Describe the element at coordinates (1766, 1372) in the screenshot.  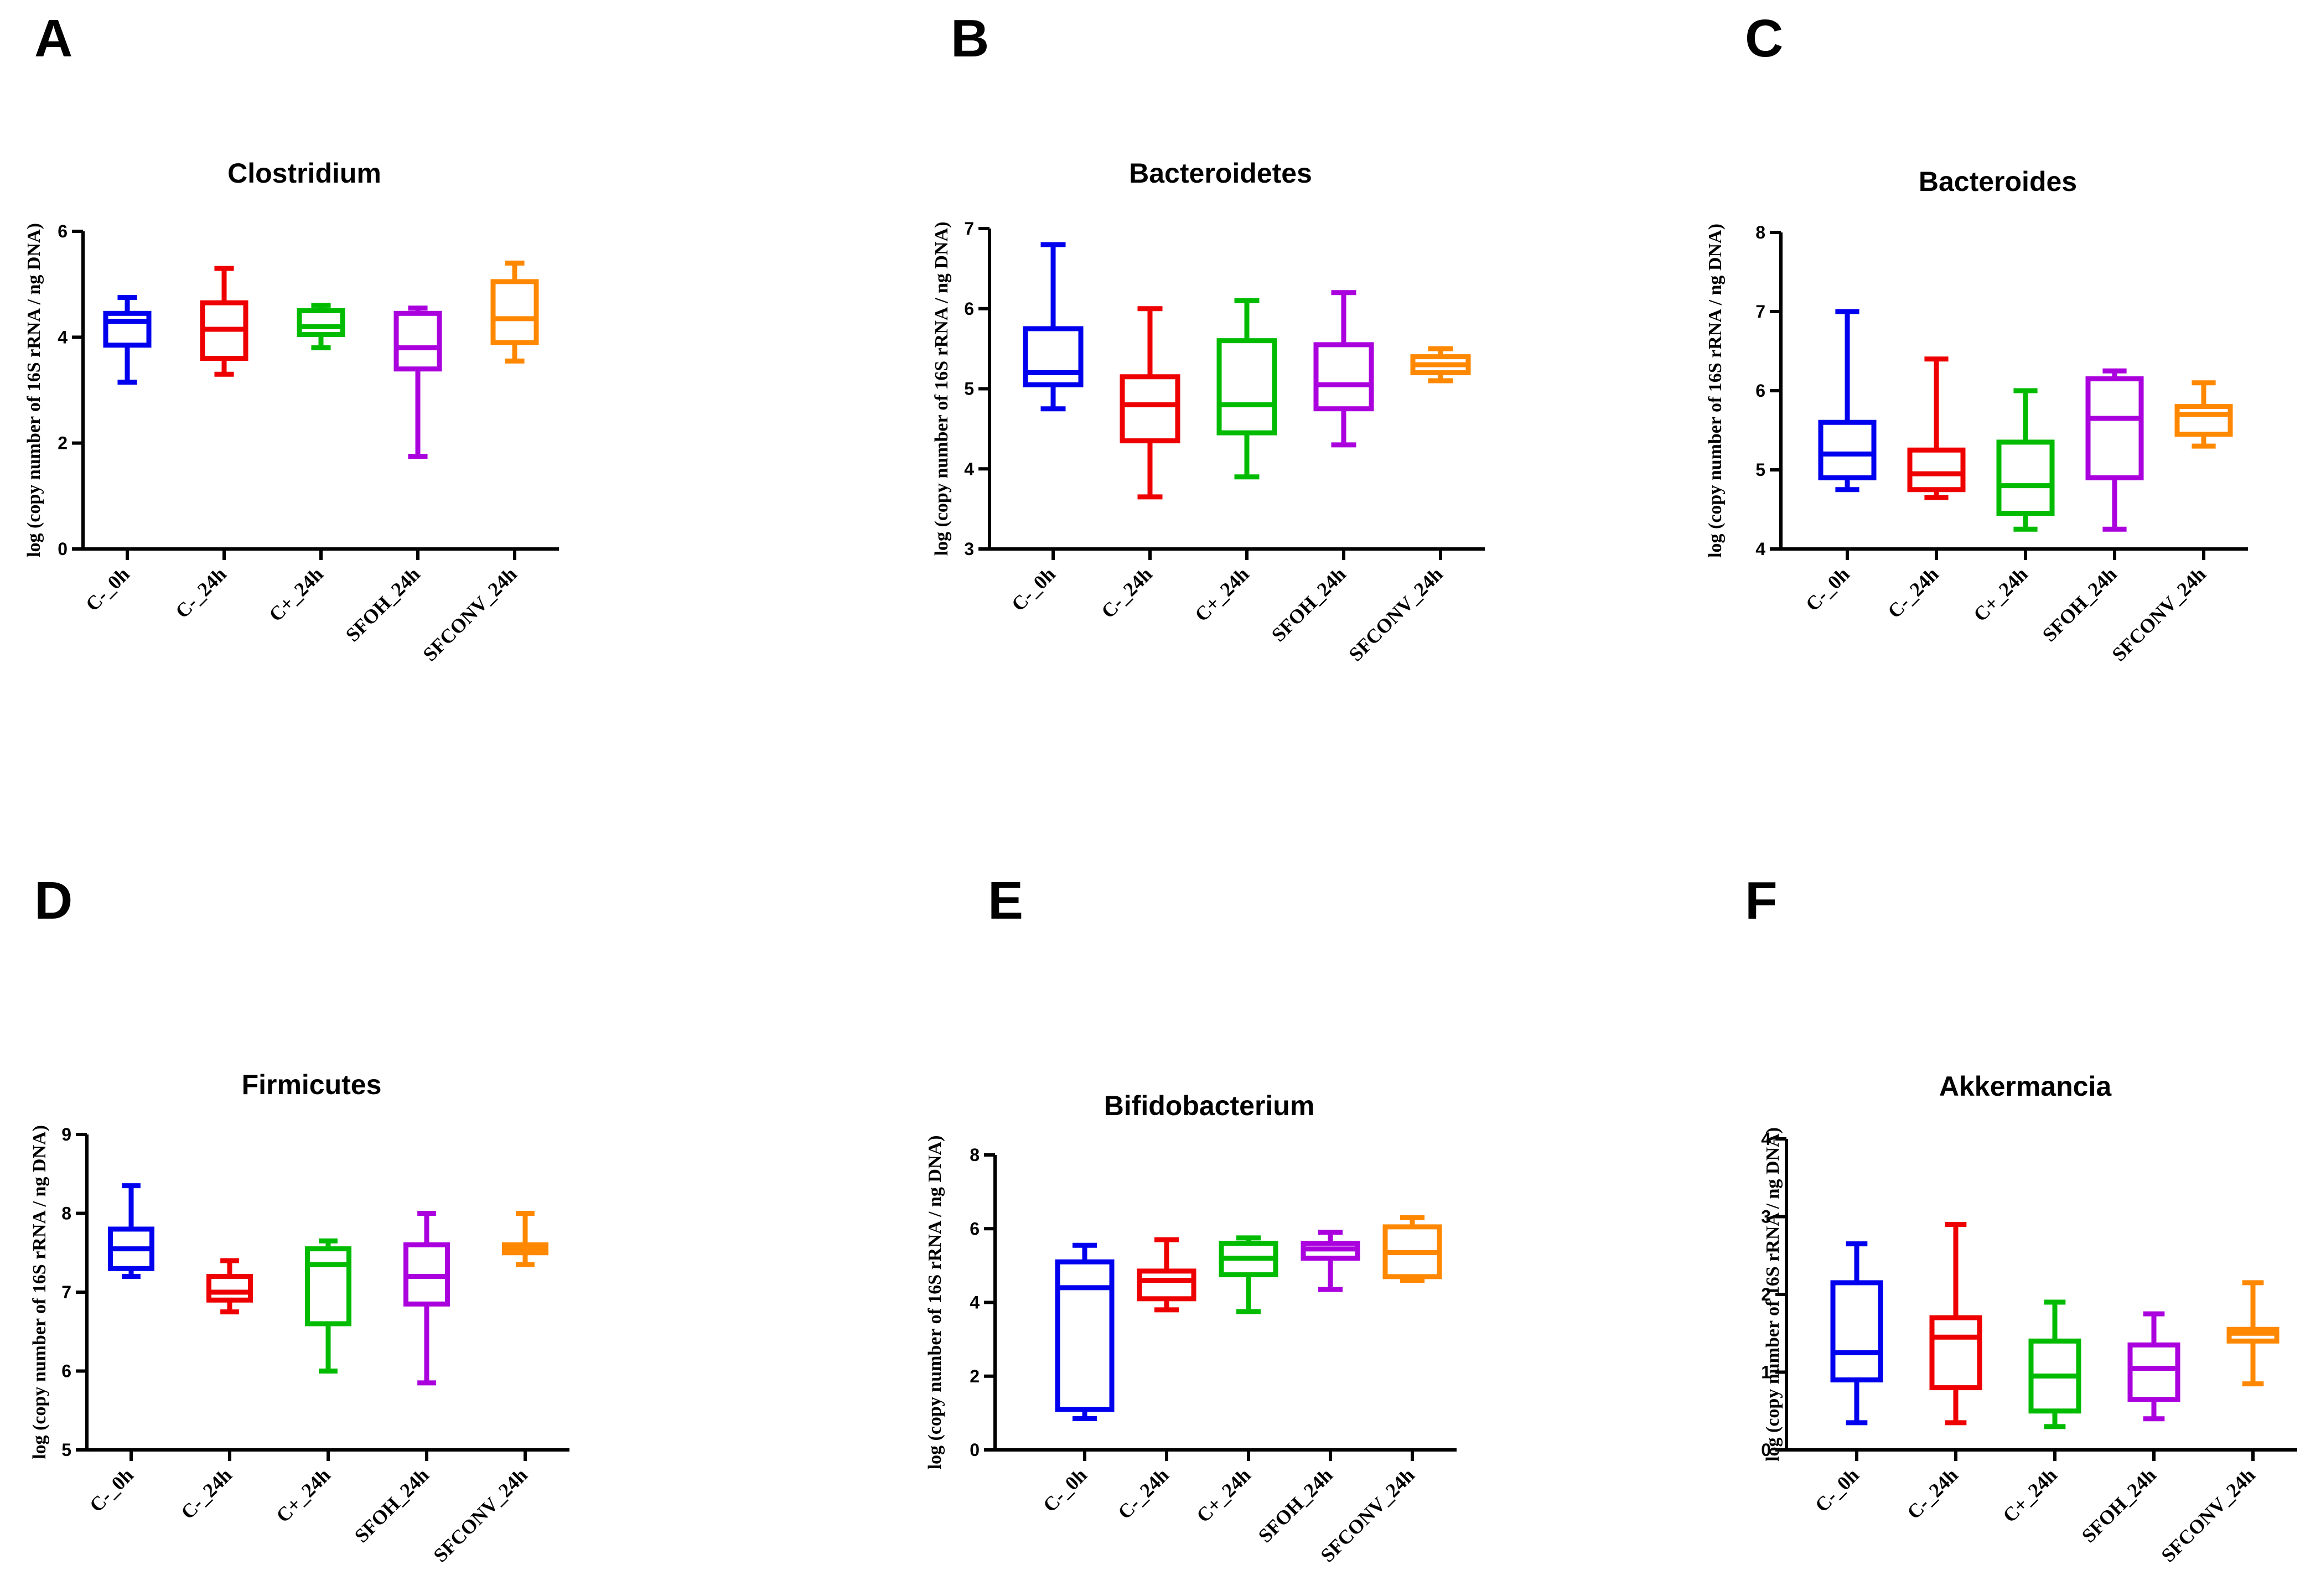
I see `y-tick-label: 1` at that location.